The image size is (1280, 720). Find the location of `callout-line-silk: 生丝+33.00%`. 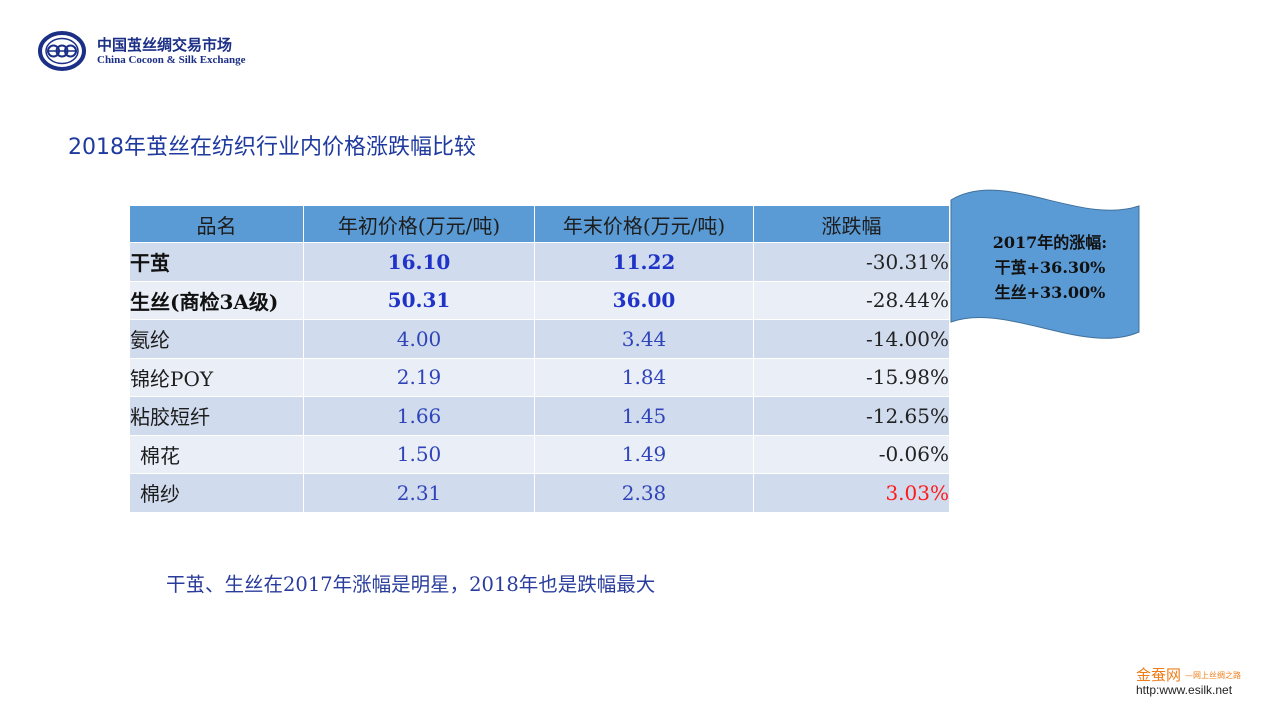

callout-line-silk: 生丝+33.00% is located at coordinates (1050, 292).